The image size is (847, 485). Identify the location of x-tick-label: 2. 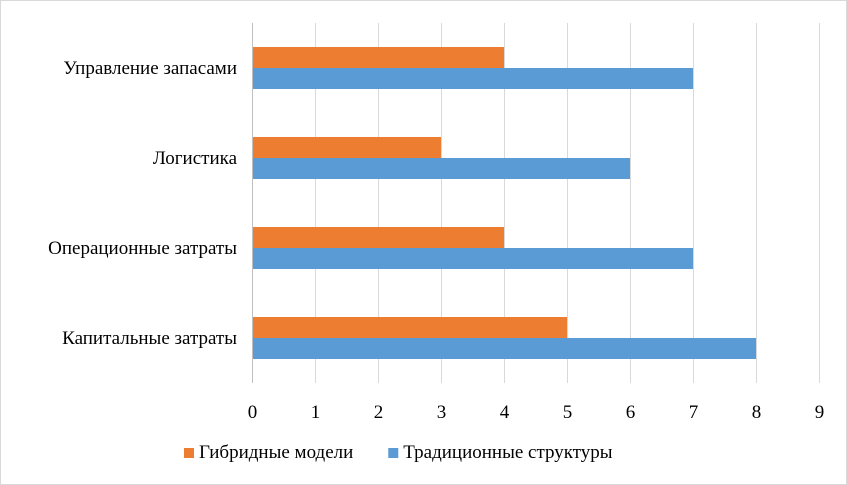
(379, 412).